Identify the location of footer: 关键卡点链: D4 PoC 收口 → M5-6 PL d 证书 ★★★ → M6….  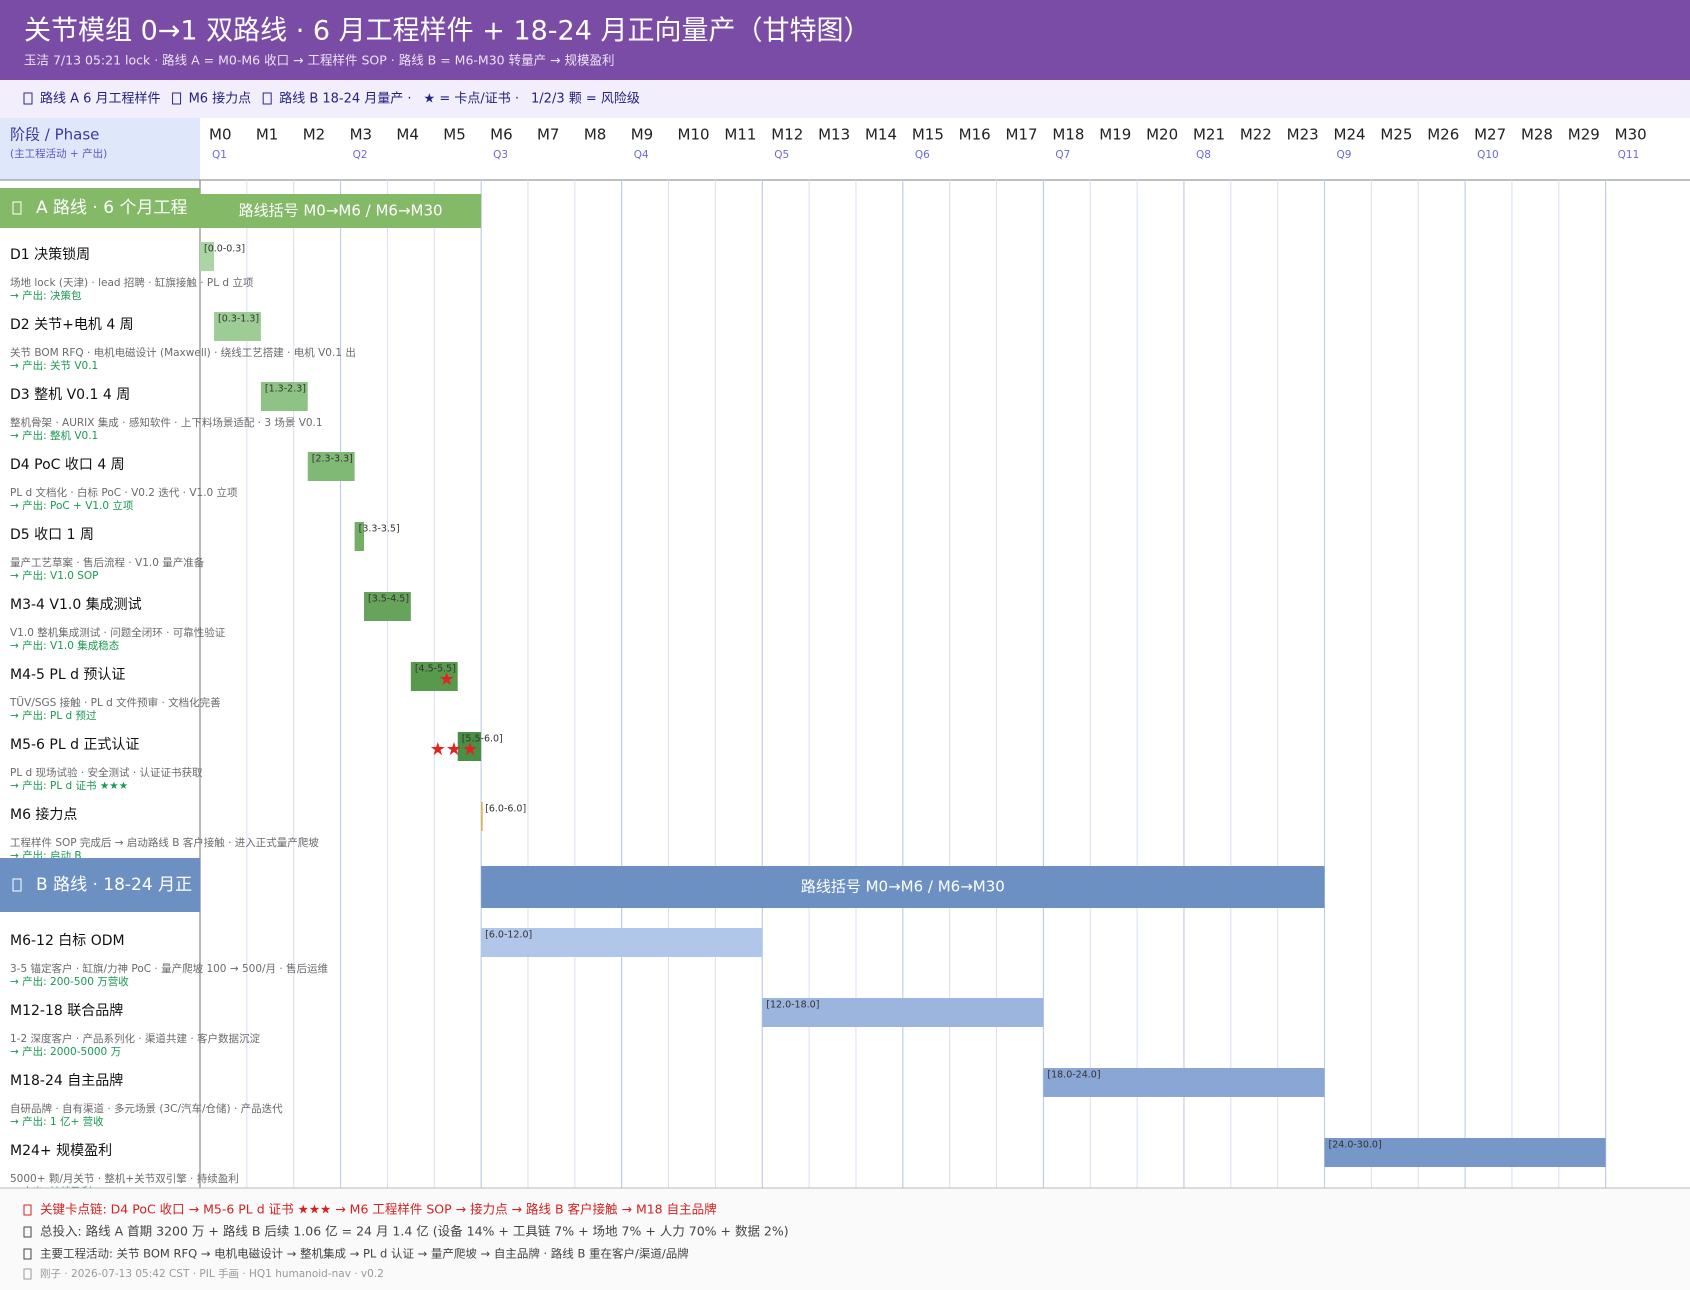
(845, 1238).